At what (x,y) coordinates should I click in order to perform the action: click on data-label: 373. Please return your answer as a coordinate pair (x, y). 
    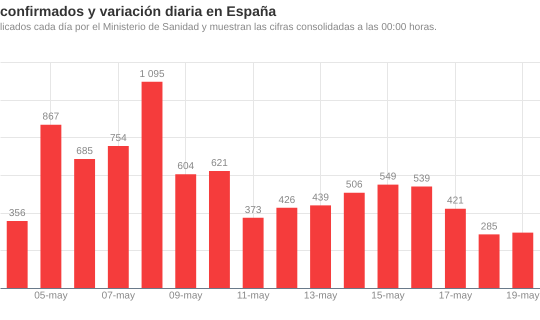
    Looking at the image, I should click on (253, 210).